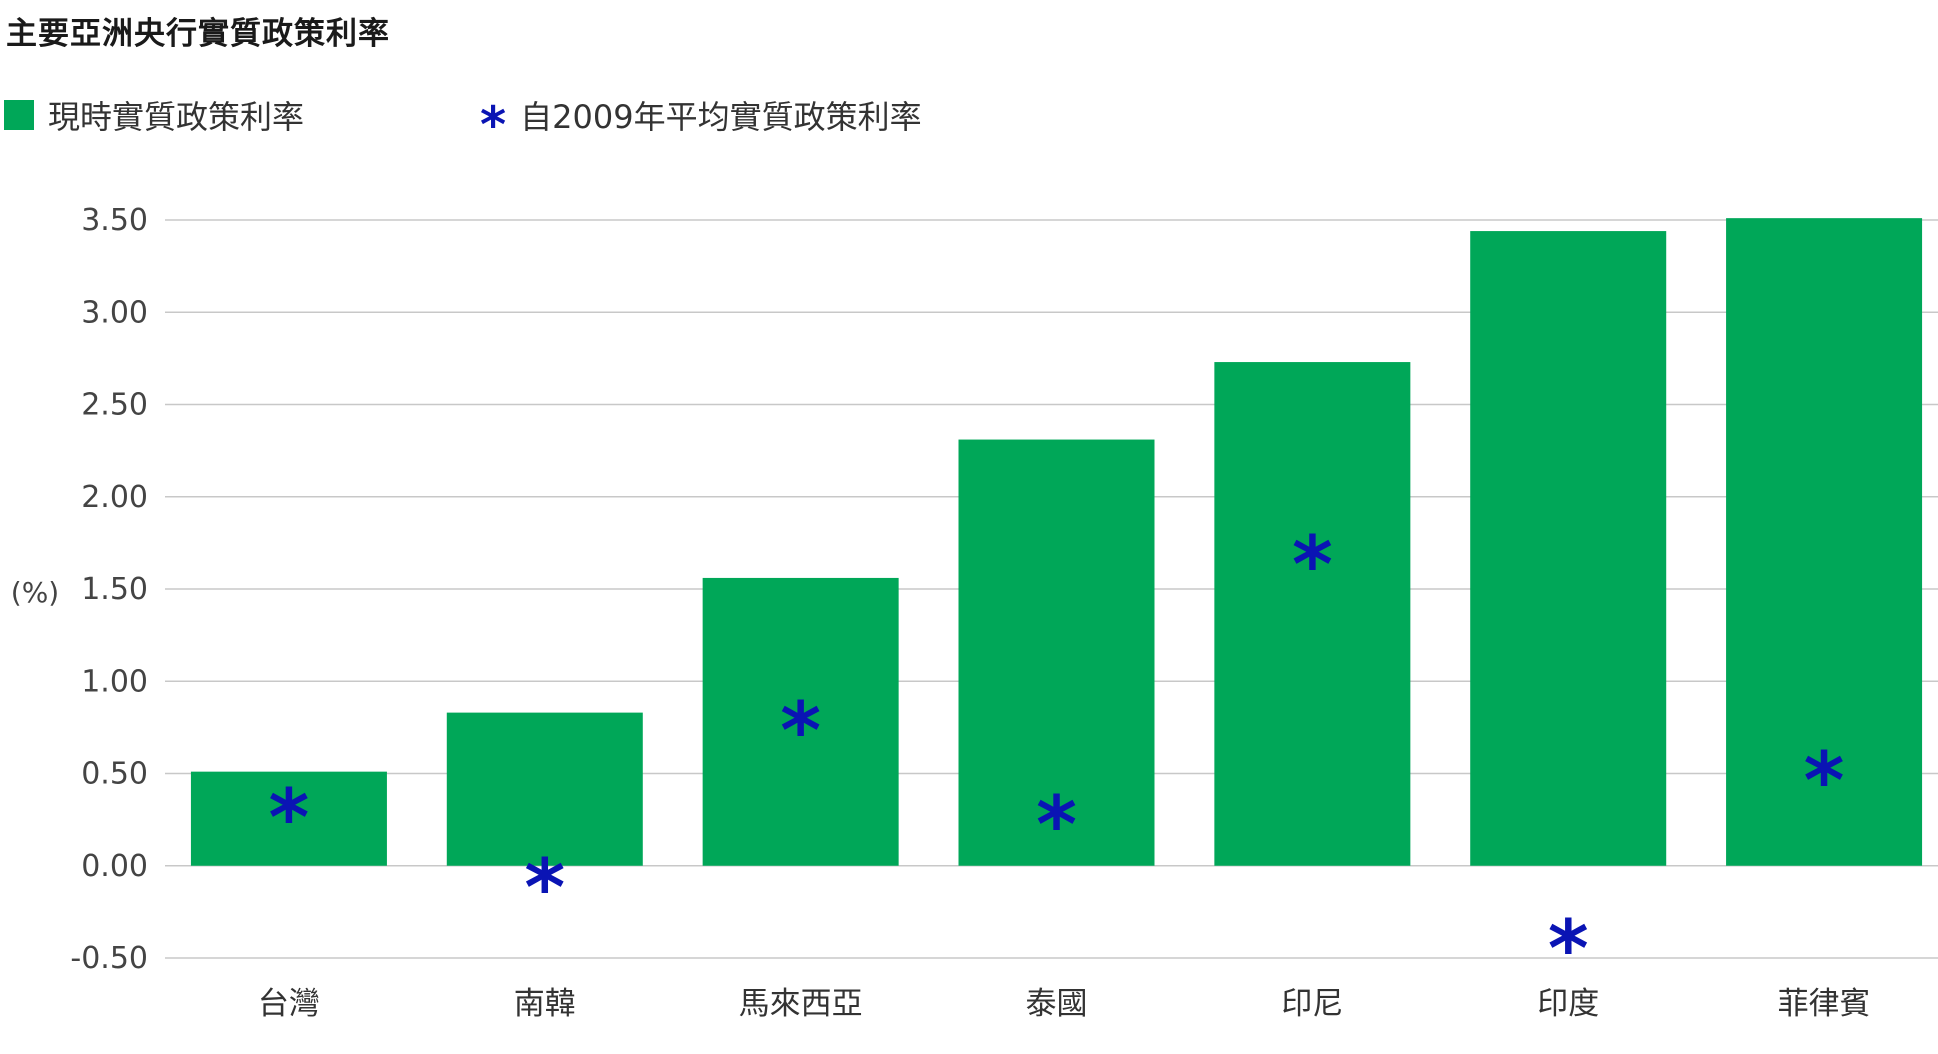 The width and height of the screenshot is (1938, 1054). Describe the element at coordinates (114, 681) in the screenshot. I see `y-tick-label: 1.00` at that location.